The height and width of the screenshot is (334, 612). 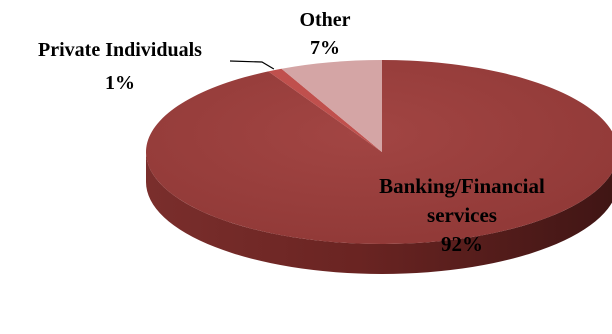 I want to click on slice-private-individuals-label: Private Individuals 1%, so click(x=120, y=66).